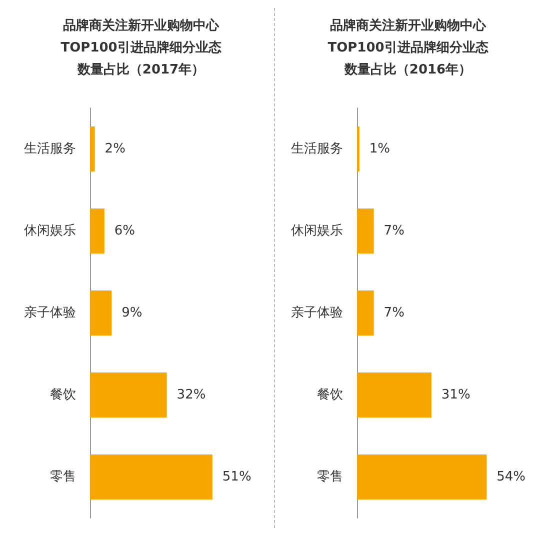  I want to click on data-label: 2%, so click(115, 149).